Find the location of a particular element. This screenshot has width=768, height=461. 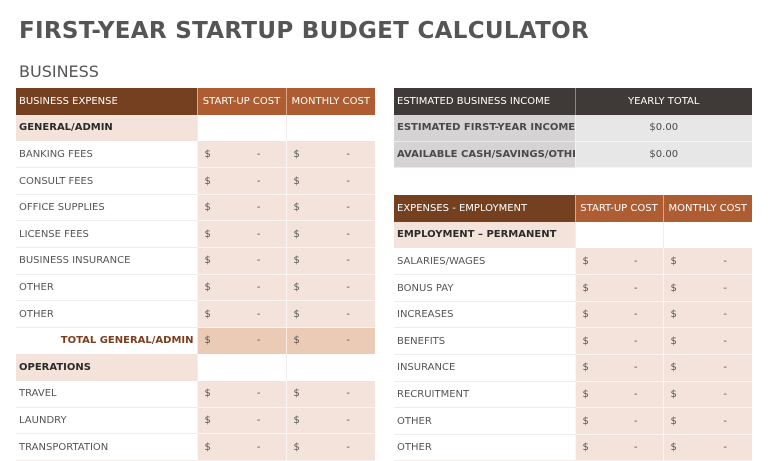

row-label: CONSULT FEES is located at coordinates (106, 181).